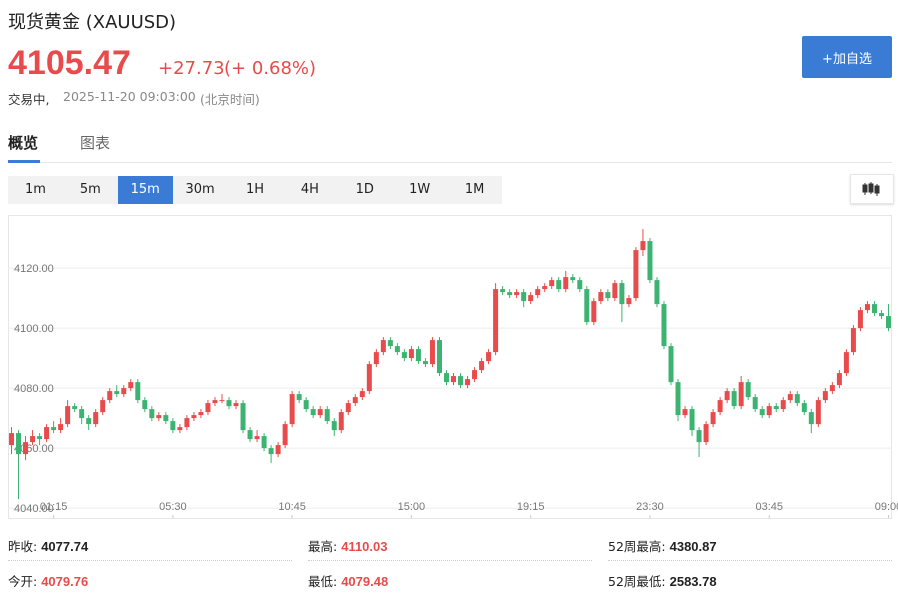 The width and height of the screenshot is (898, 593). What do you see at coordinates (323, 581) in the screenshot?
I see `stat-label: 最低:` at bounding box center [323, 581].